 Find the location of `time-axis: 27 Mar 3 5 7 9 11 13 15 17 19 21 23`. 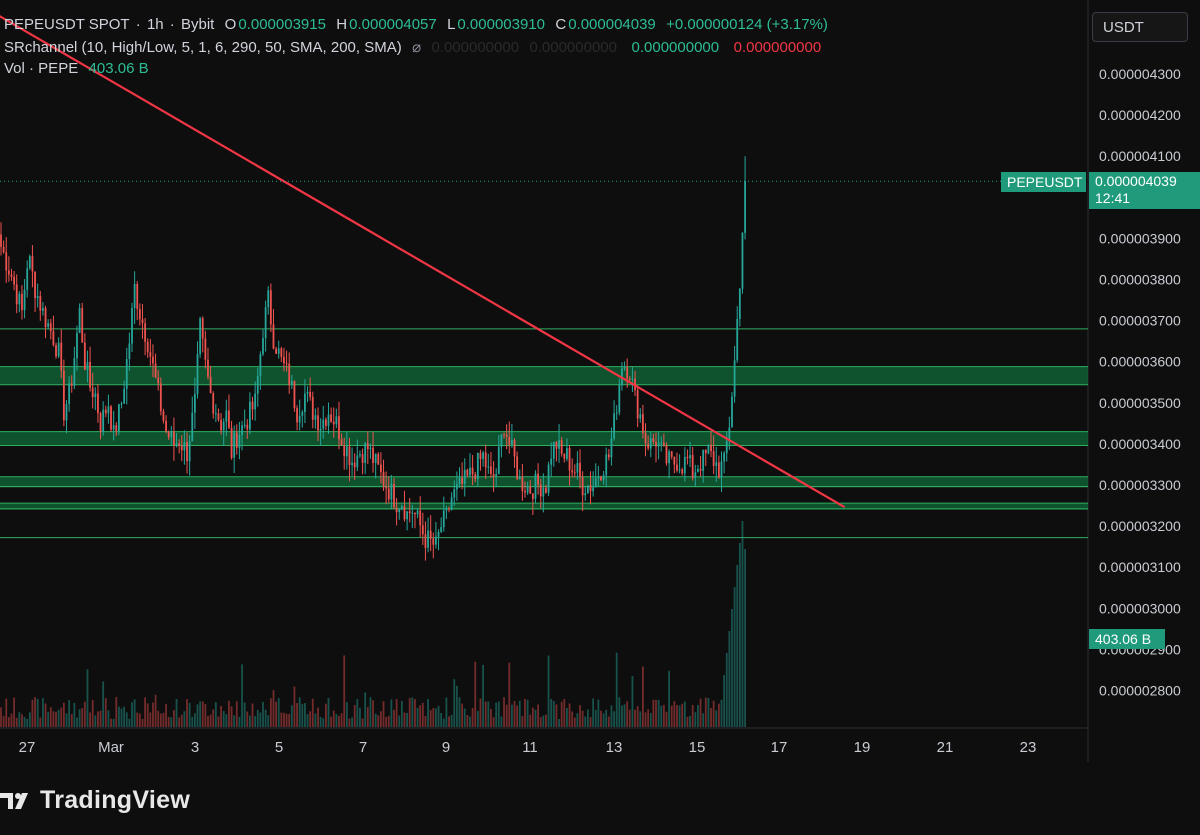

time-axis: 27 Mar 3 5 7 9 11 13 15 17 19 21 23 is located at coordinates (528, 747).